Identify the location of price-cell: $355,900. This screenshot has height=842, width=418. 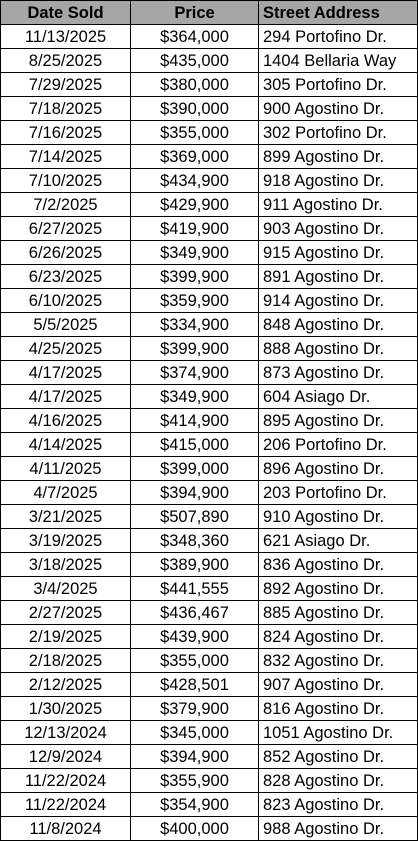
(194, 780).